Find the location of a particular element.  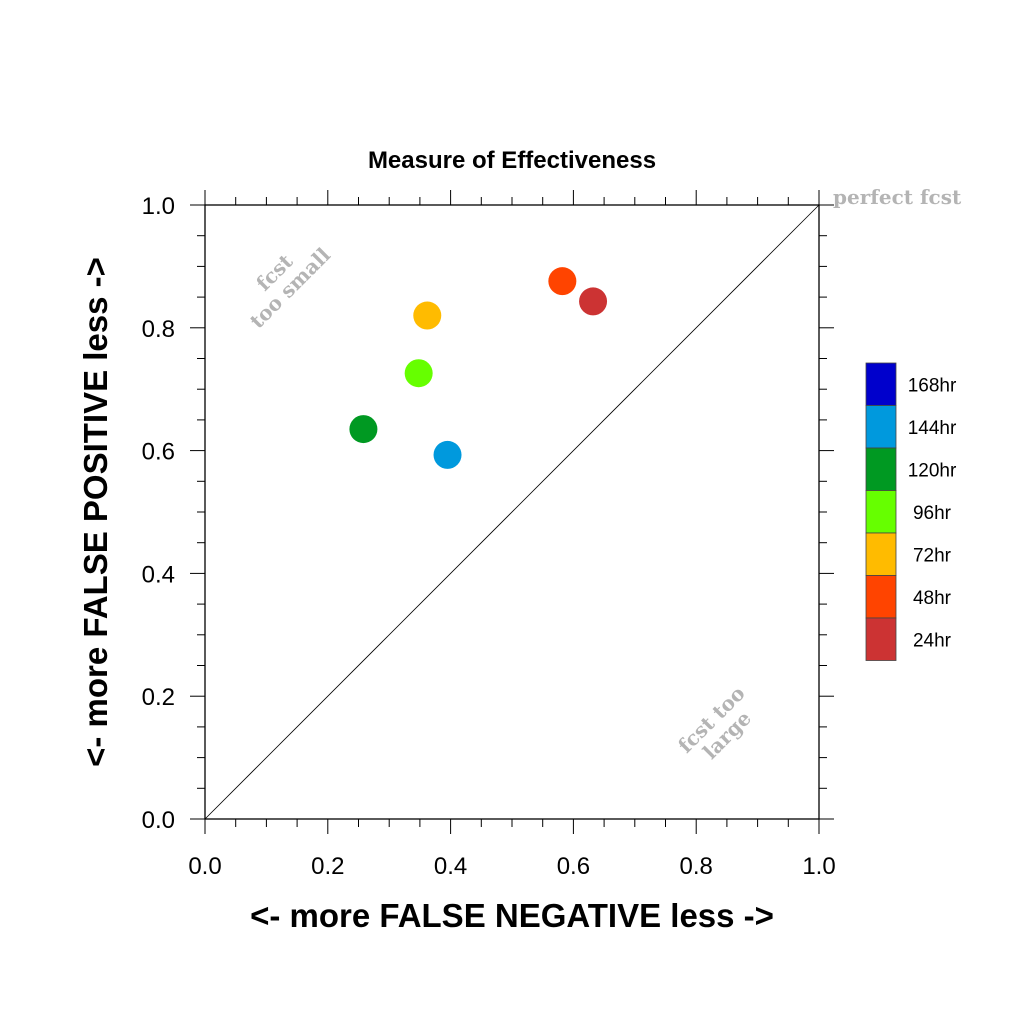

legend-swatch-24hr is located at coordinates (881, 639).